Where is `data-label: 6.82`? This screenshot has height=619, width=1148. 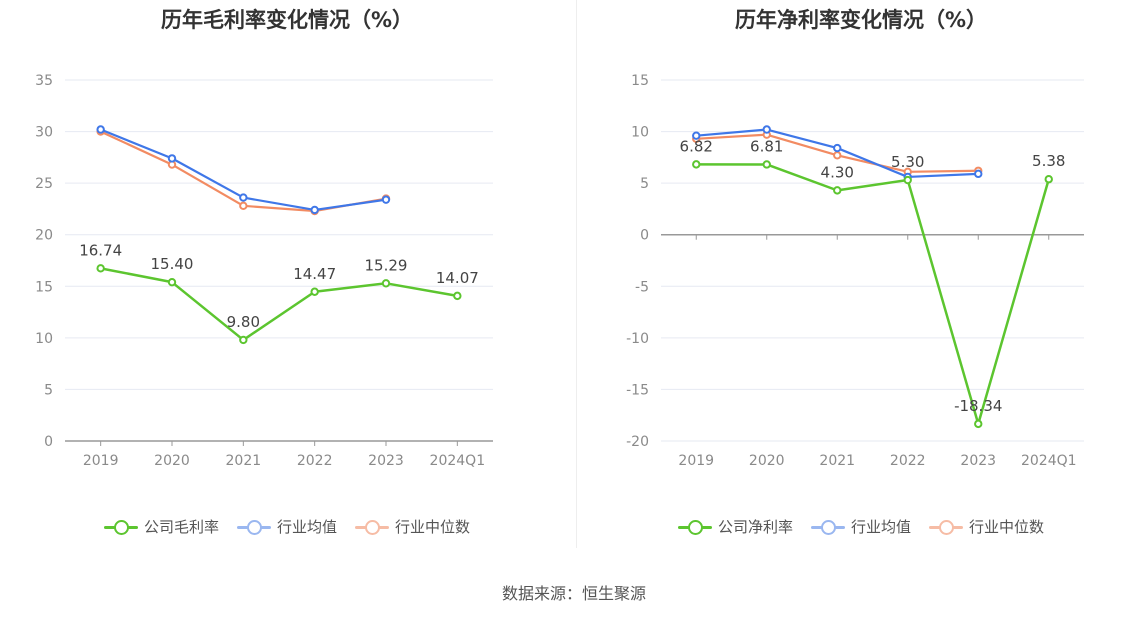
data-label: 6.82 is located at coordinates (696, 146).